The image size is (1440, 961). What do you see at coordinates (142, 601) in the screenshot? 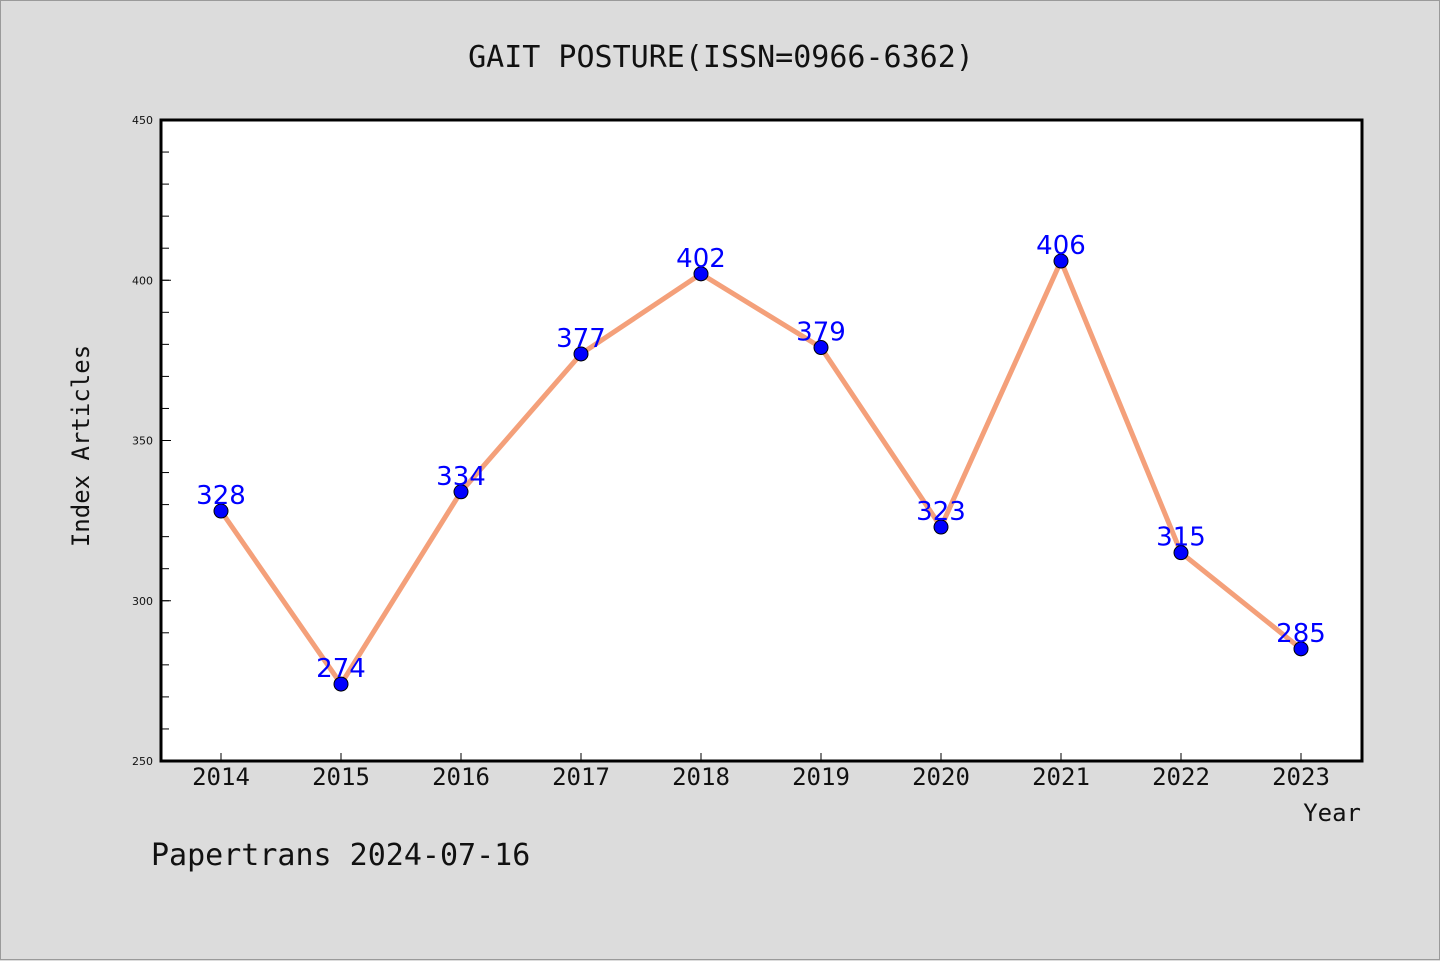
I see `y-tick-label: 300` at bounding box center [142, 601].